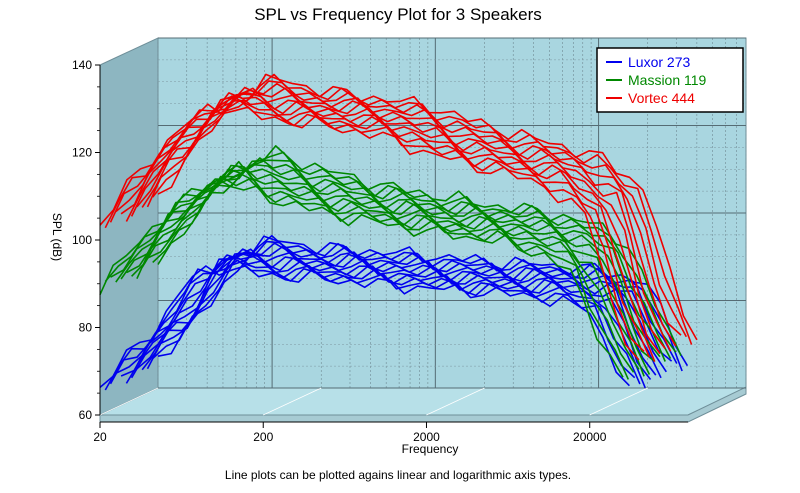  I want to click on y-tick-label: 100, so click(82, 240).